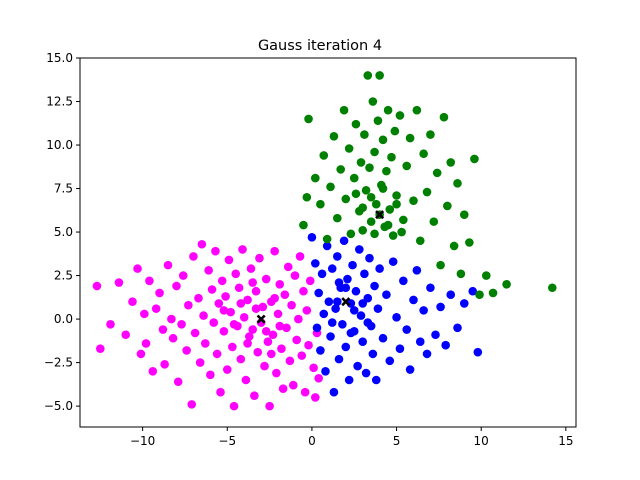 This screenshot has height=480, width=640. I want to click on x-tick-label: 5, so click(397, 441).